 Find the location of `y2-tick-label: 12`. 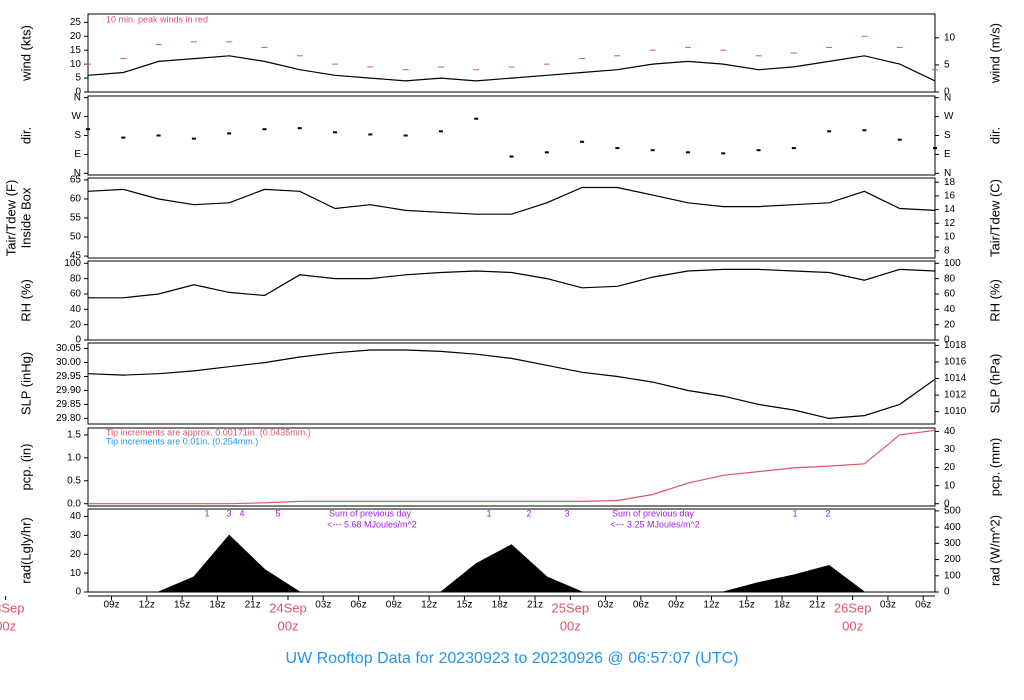

y2-tick-label: 12 is located at coordinates (950, 223).